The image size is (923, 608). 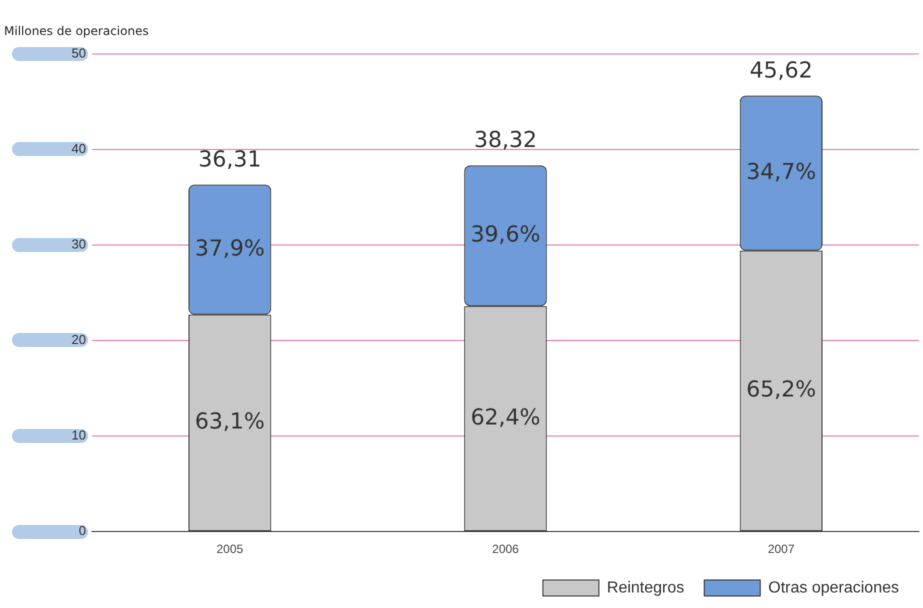 What do you see at coordinates (79, 340) in the screenshot?
I see `y-tick-label: 20` at bounding box center [79, 340].